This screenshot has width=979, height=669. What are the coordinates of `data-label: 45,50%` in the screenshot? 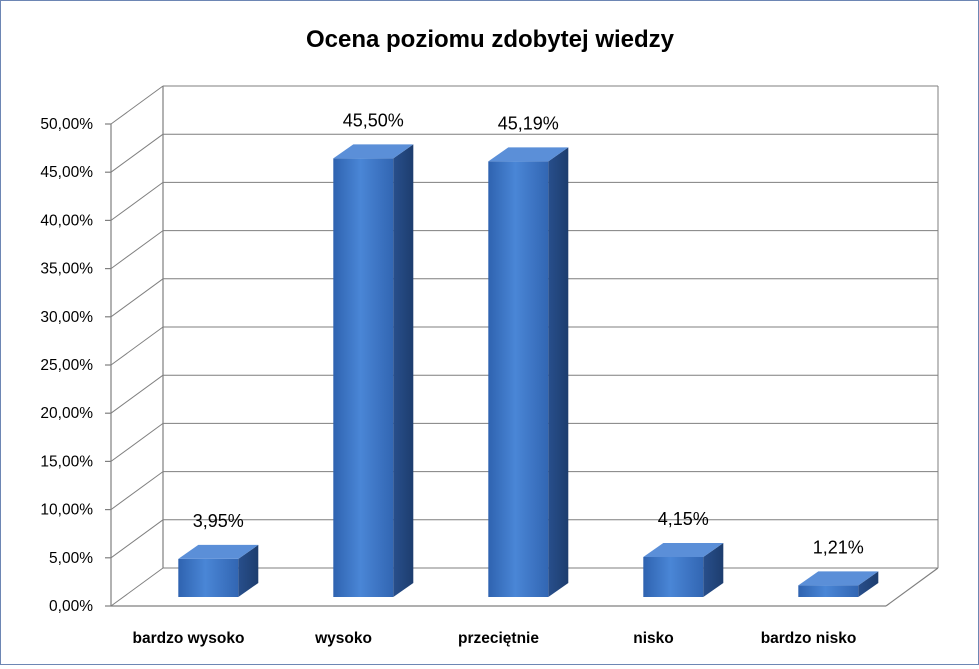 It's located at (373, 120).